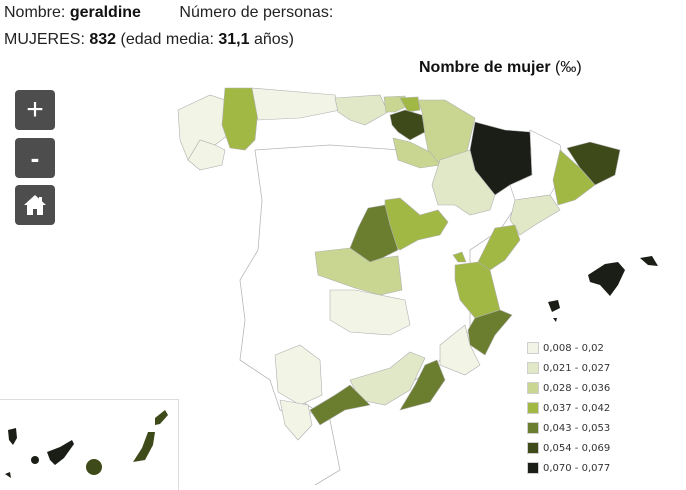 This screenshot has height=490, width=686. Describe the element at coordinates (568, 67) in the screenshot. I see `map-title-unit: (‰)` at that location.